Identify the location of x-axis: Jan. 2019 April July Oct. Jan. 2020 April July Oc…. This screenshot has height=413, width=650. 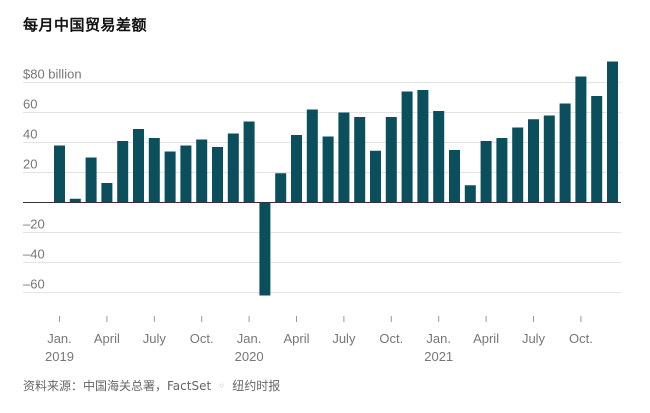
(319, 340).